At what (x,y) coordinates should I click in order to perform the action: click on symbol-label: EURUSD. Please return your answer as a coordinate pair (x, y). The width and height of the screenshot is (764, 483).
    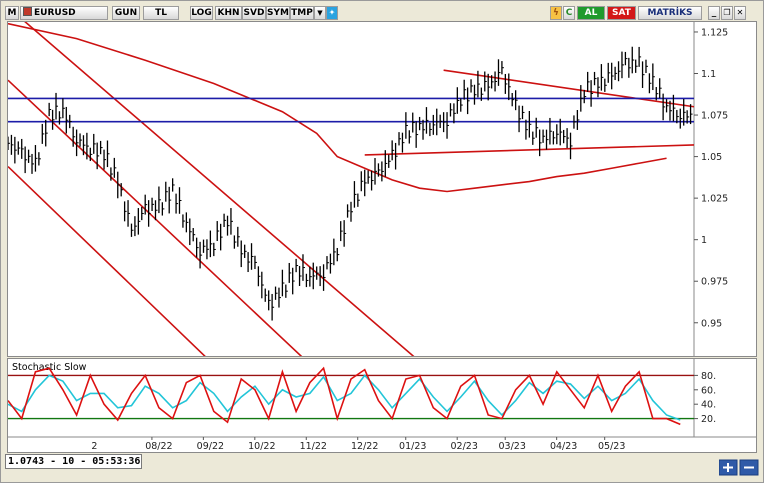
    Looking at the image, I should click on (55, 13).